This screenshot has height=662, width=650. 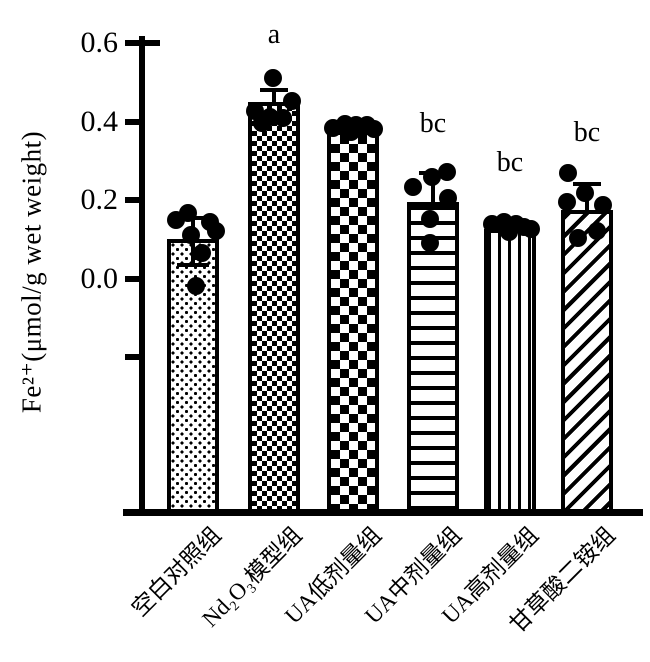 What do you see at coordinates (433, 123) in the screenshot?
I see `significance-letter-4: bc` at bounding box center [433, 123].